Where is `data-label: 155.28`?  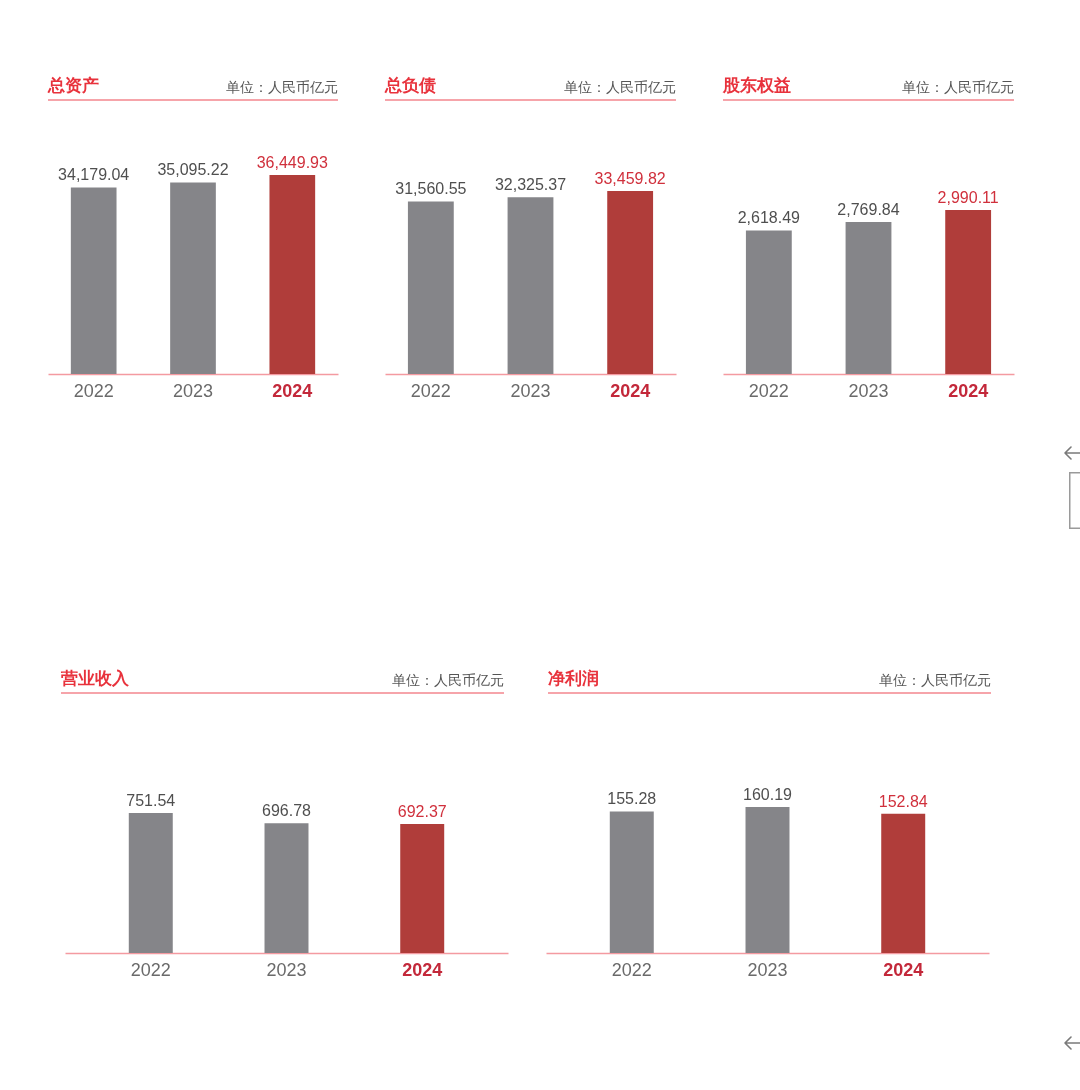 data-label: 155.28 is located at coordinates (632, 799).